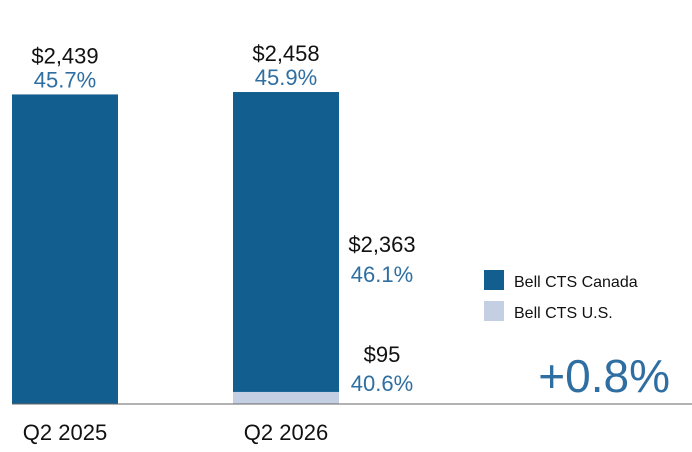 The image size is (692, 452). What do you see at coordinates (382, 383) in the screenshot?
I see `segment-pct-us: 40.6%` at bounding box center [382, 383].